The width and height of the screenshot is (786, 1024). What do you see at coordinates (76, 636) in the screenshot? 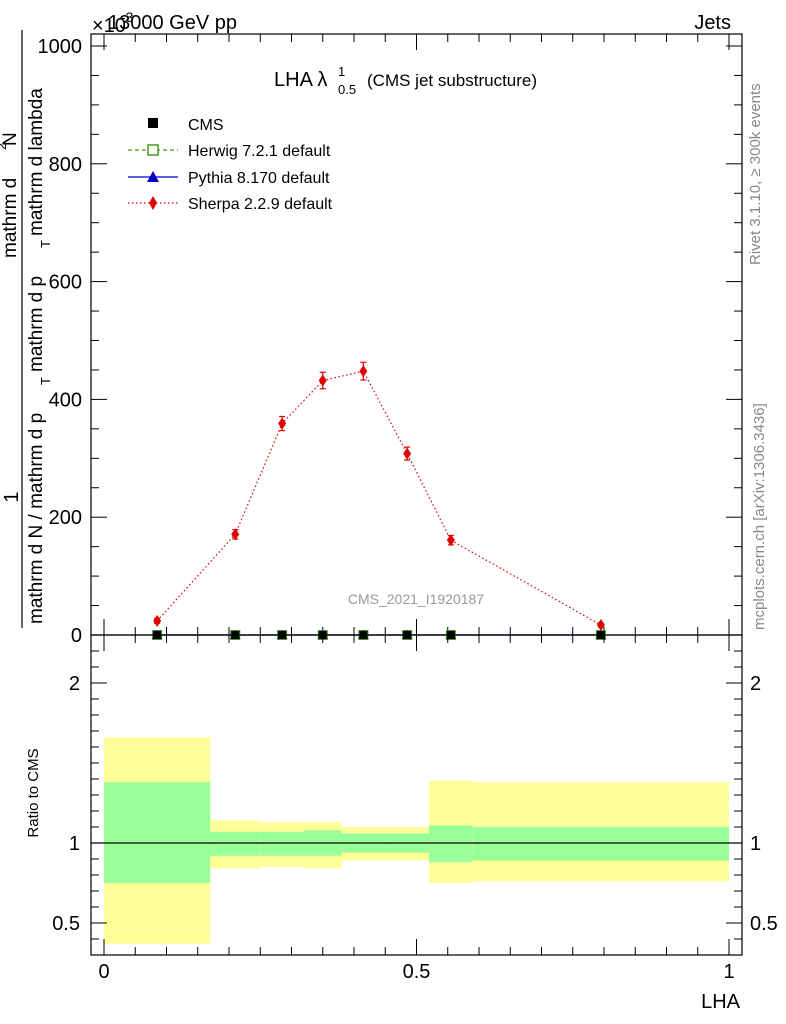
I see `main-ytick-label: 0` at bounding box center [76, 636].